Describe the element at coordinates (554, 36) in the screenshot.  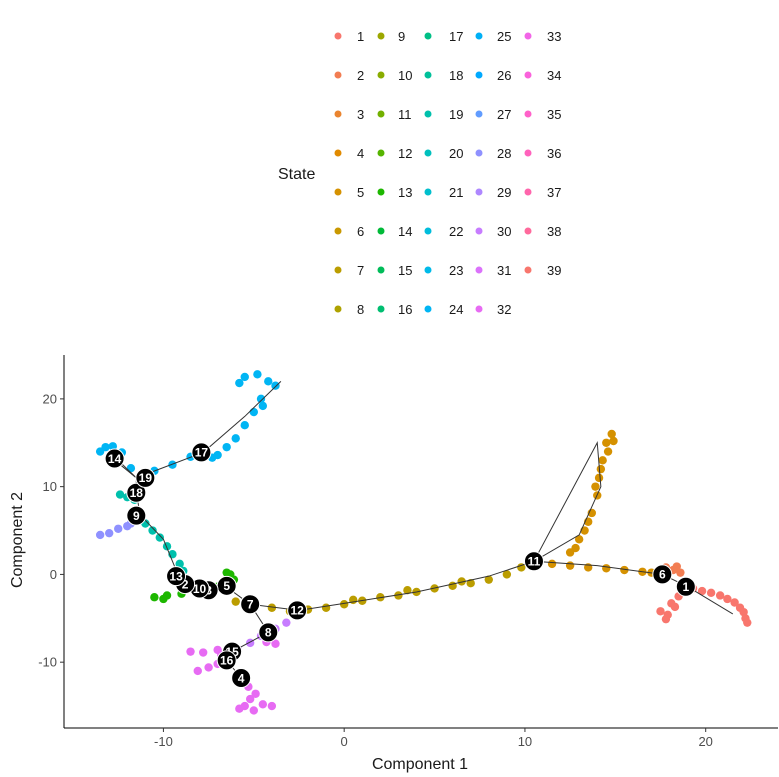
I see `legend-label: 33` at that location.